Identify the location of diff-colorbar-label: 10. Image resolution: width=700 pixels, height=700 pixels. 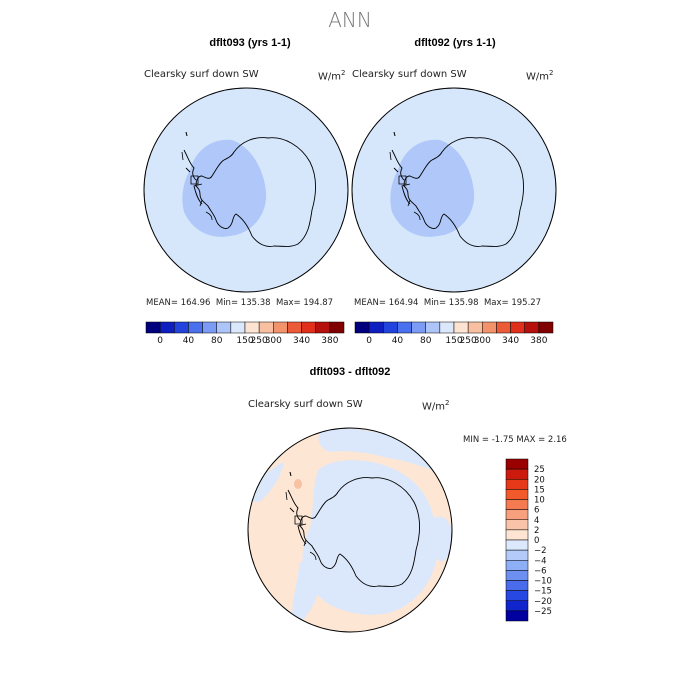
(539, 501).